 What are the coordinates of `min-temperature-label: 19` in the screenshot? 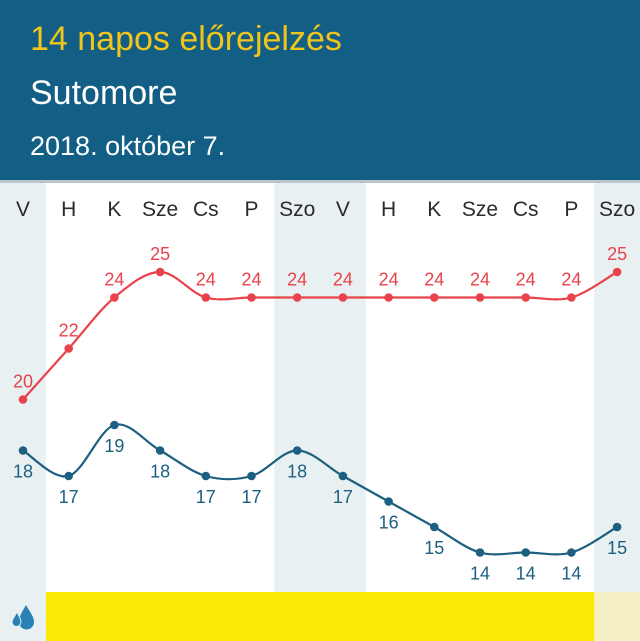 It's located at (114, 446).